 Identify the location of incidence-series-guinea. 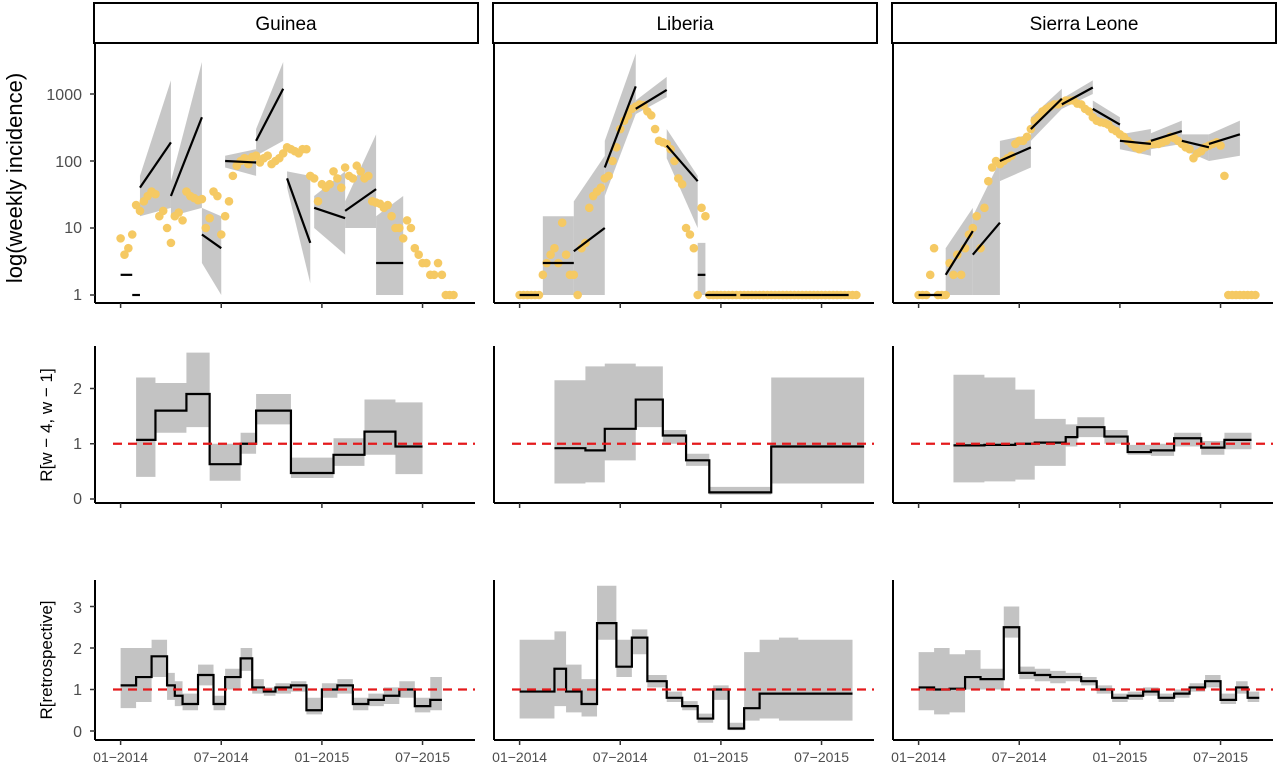
(287, 181).